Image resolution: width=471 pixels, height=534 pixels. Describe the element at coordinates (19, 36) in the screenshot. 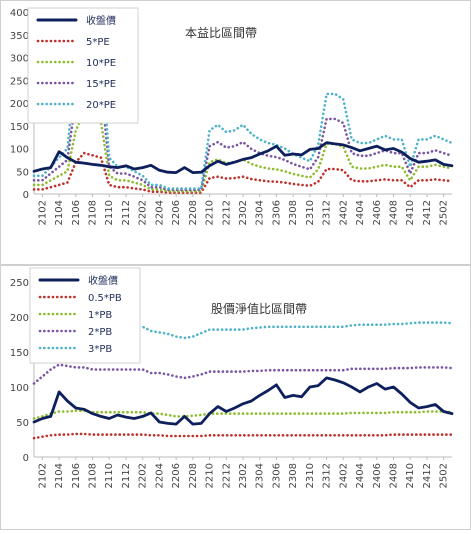

I see `y-tick-label: 350` at that location.